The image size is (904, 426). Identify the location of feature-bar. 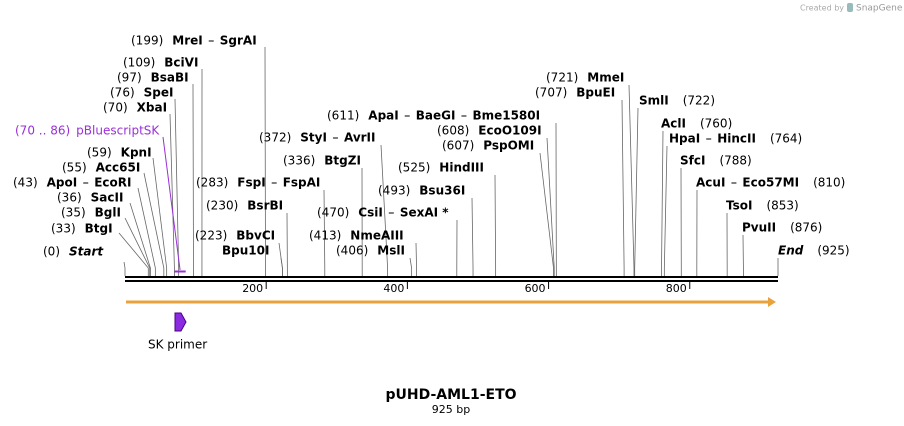
(180, 271).